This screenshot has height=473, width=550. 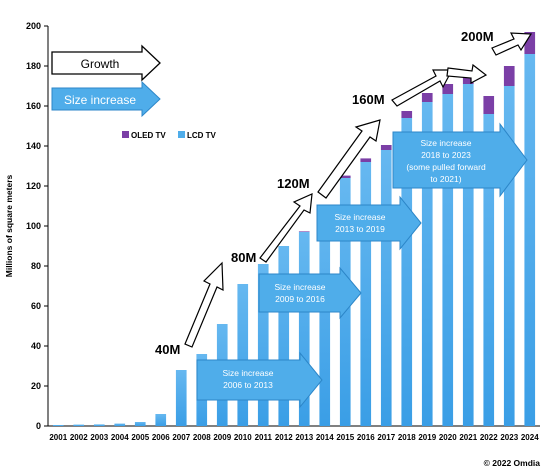 I want to click on y-tick-label: 60, so click(x=36, y=306).